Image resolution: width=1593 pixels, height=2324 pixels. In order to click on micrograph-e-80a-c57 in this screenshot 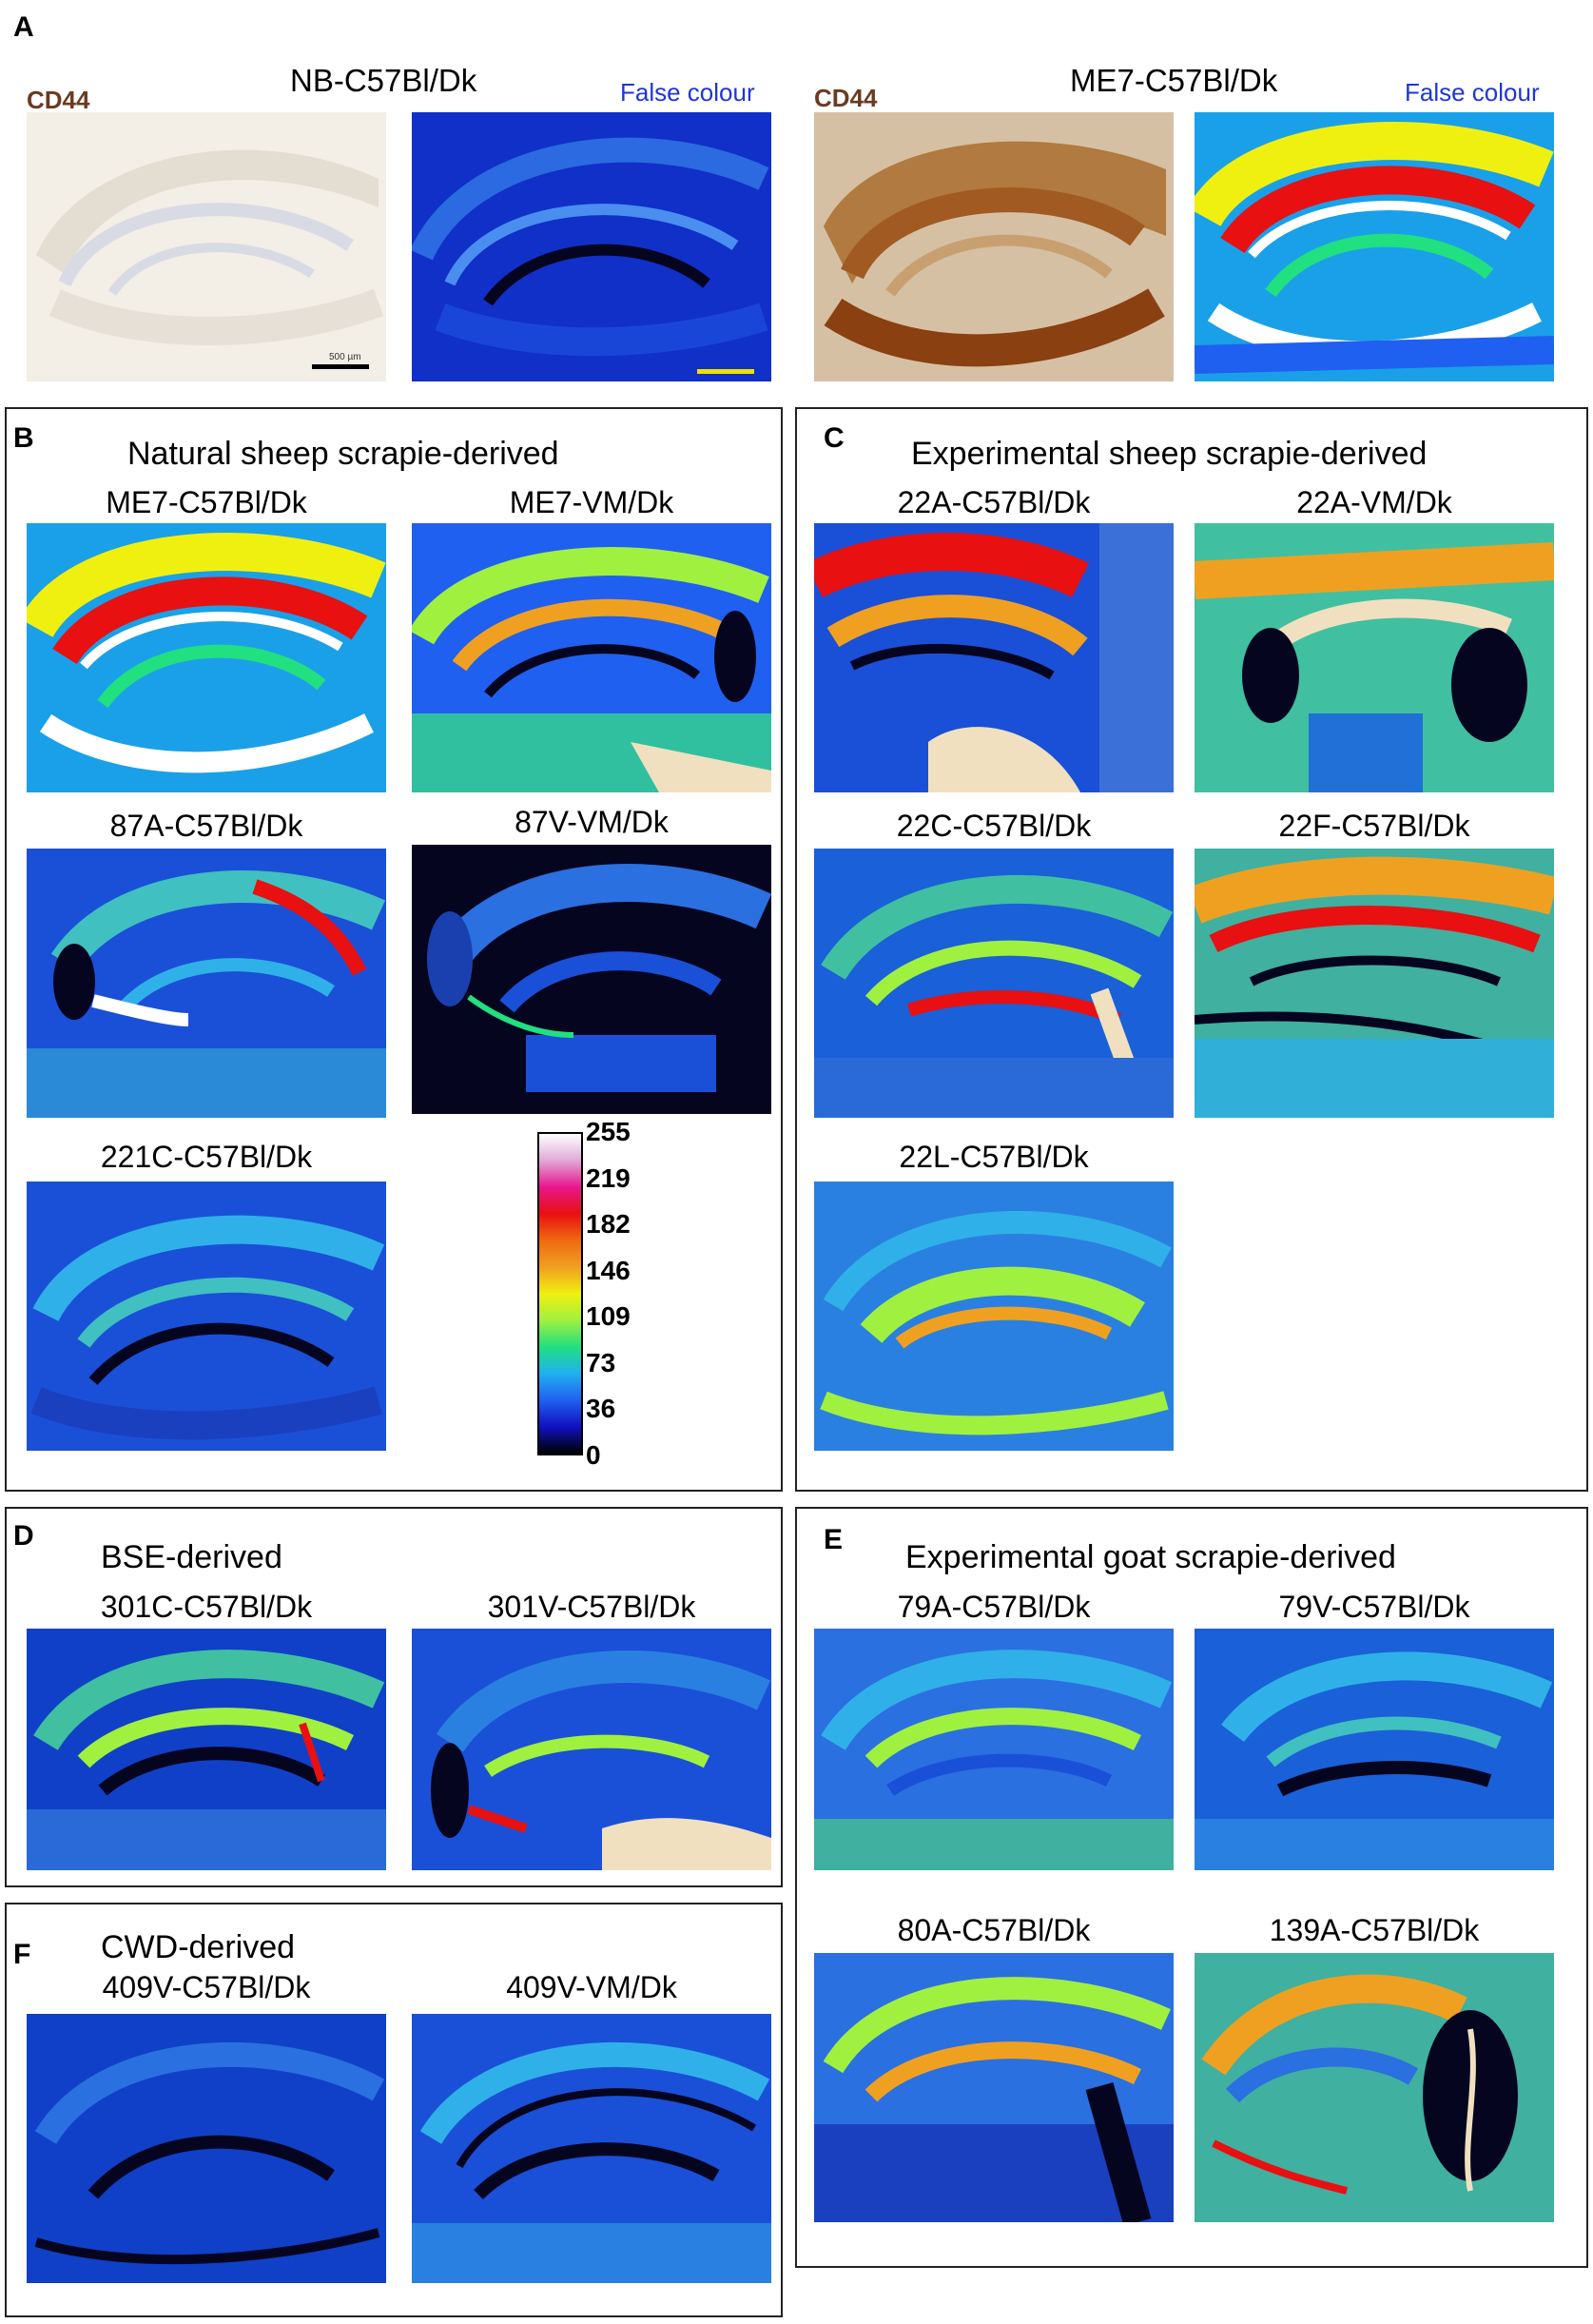, I will do `click(994, 2087)`.